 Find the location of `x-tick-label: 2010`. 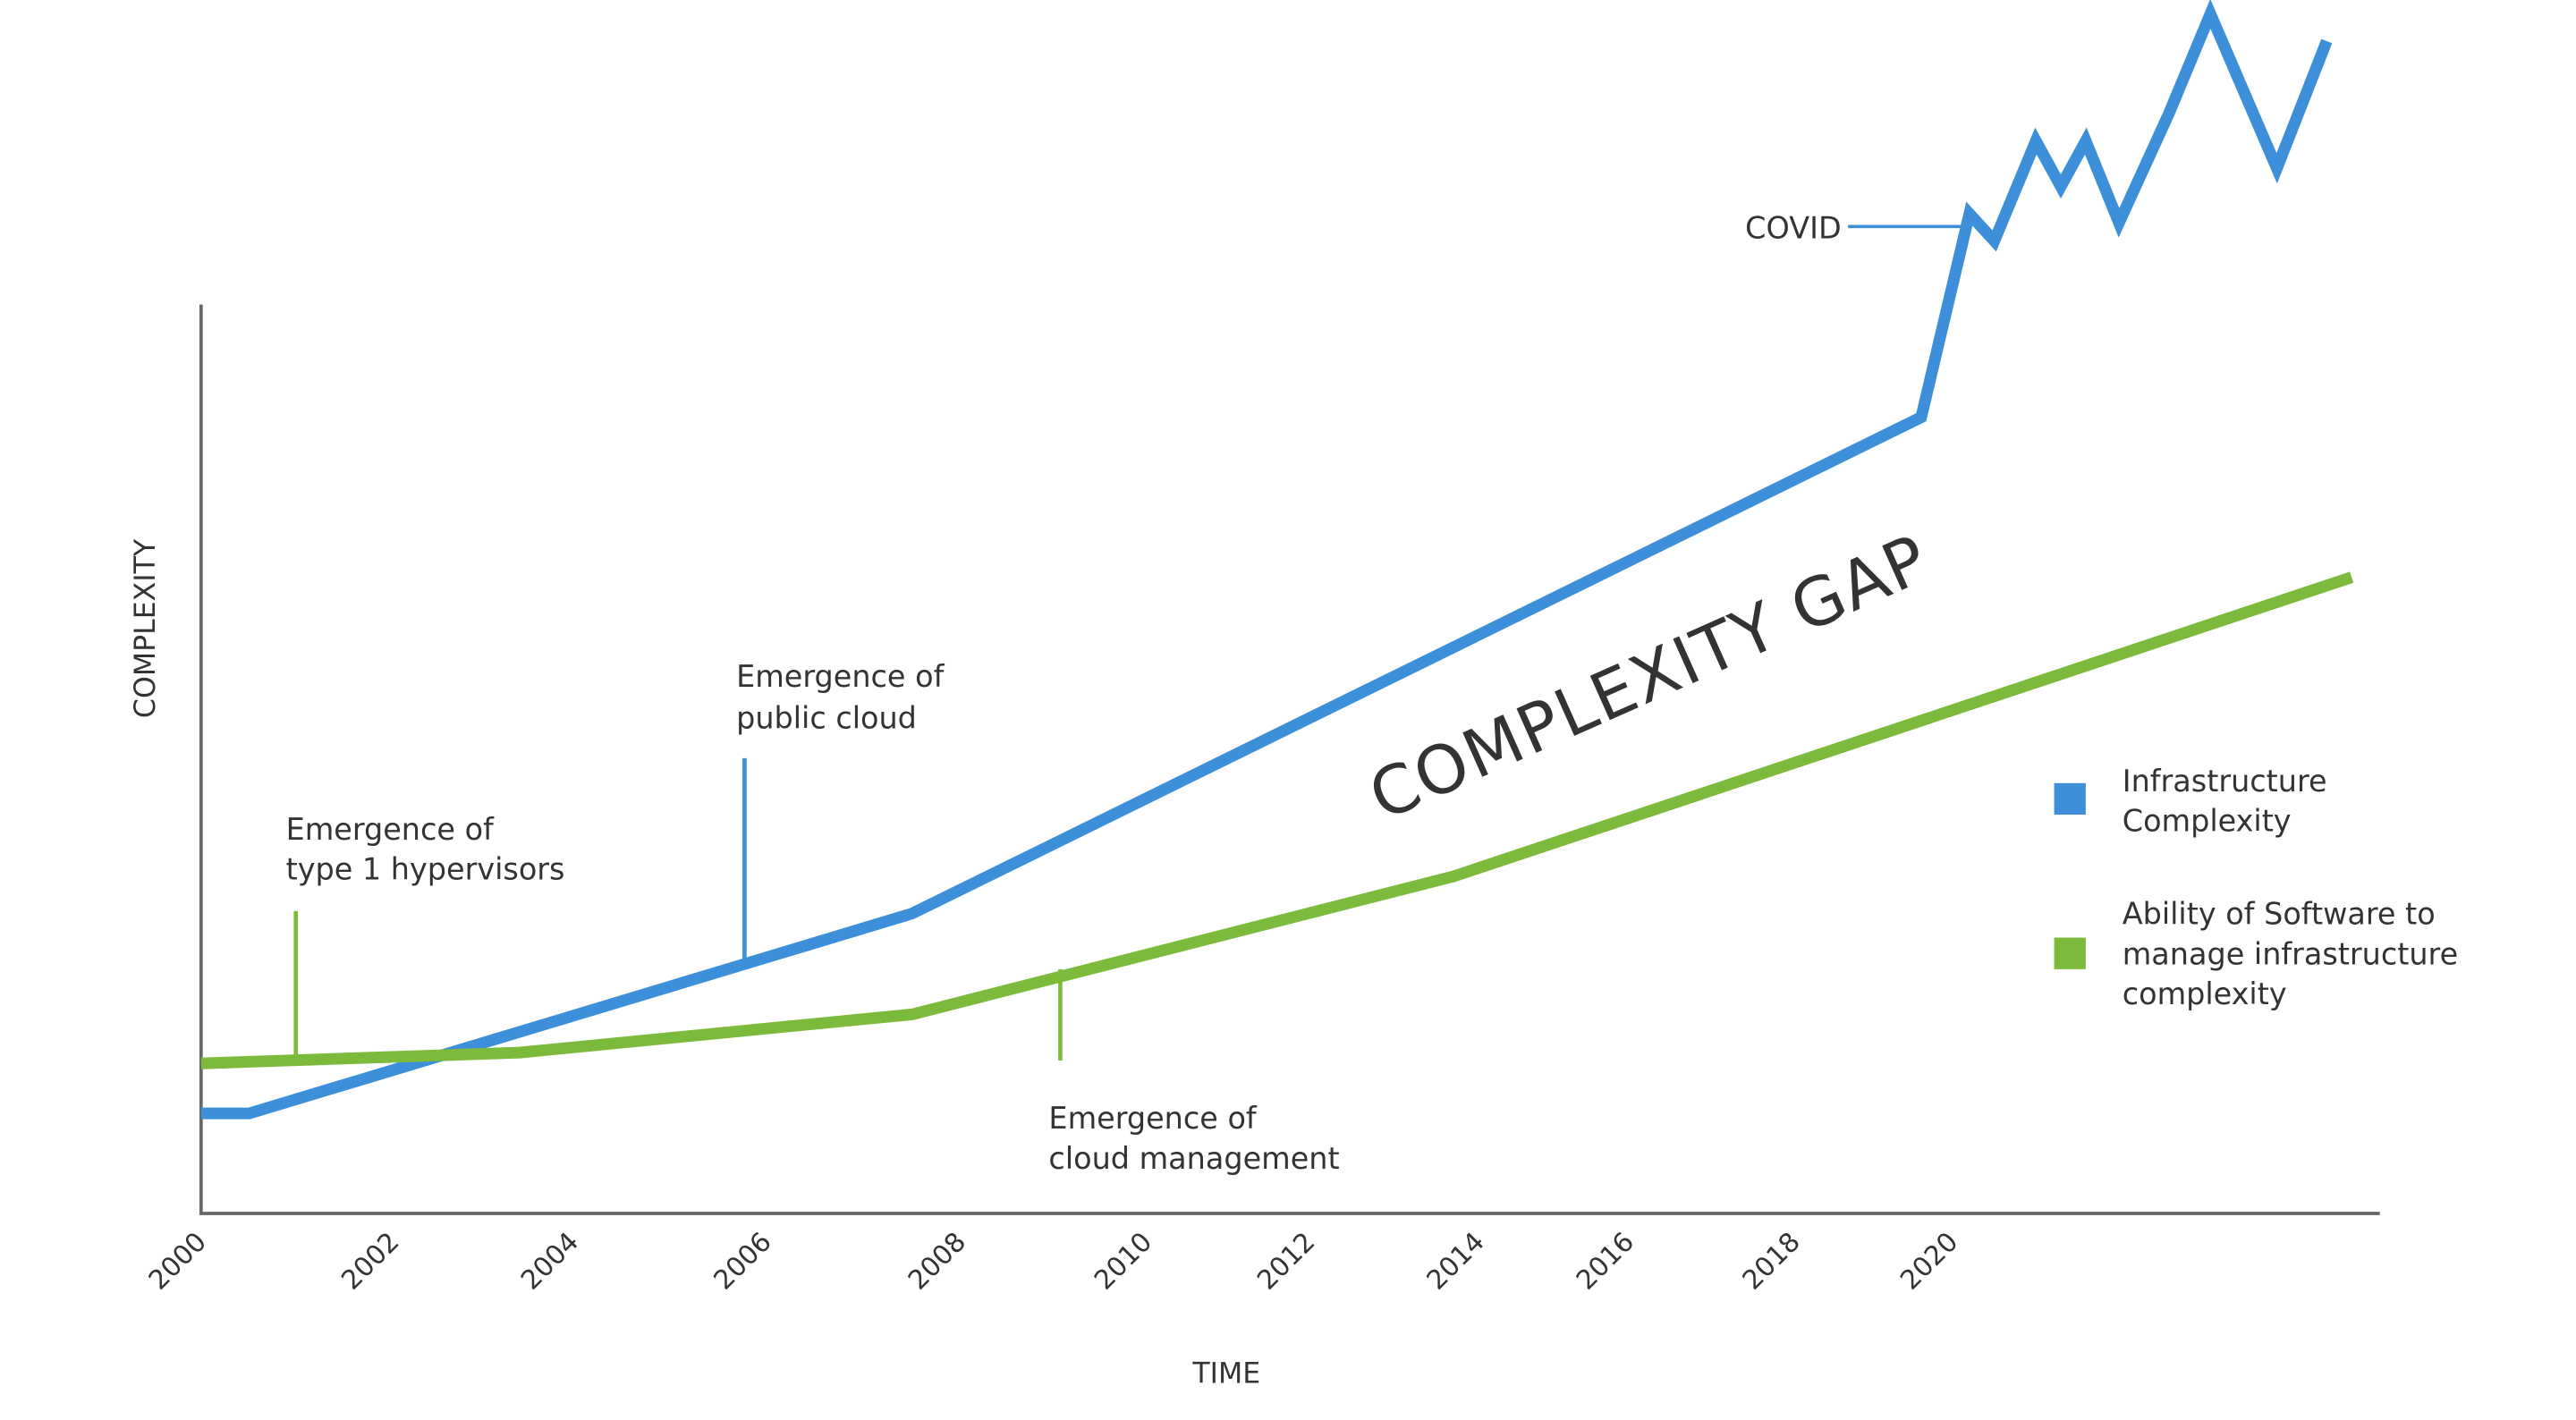

x-tick-label: 2010 is located at coordinates (1123, 1261).